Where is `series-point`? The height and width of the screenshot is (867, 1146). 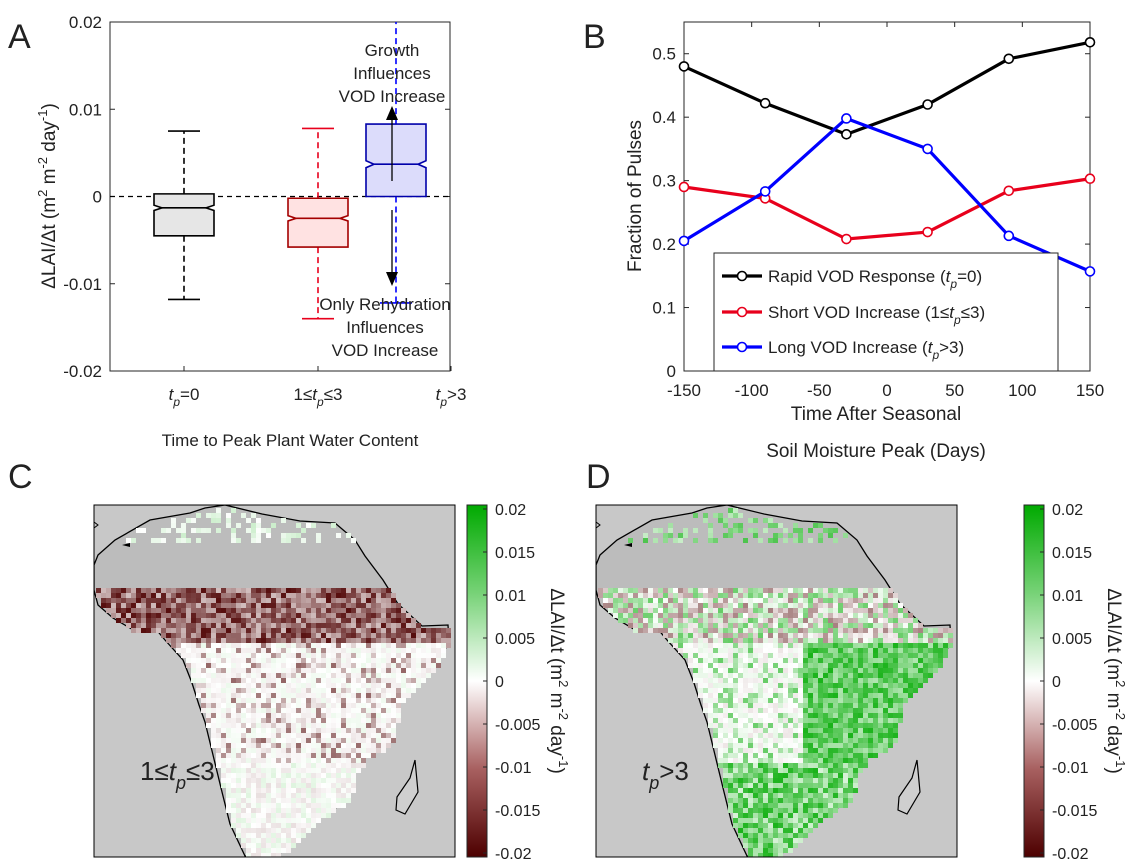
series-point is located at coordinates (846, 134).